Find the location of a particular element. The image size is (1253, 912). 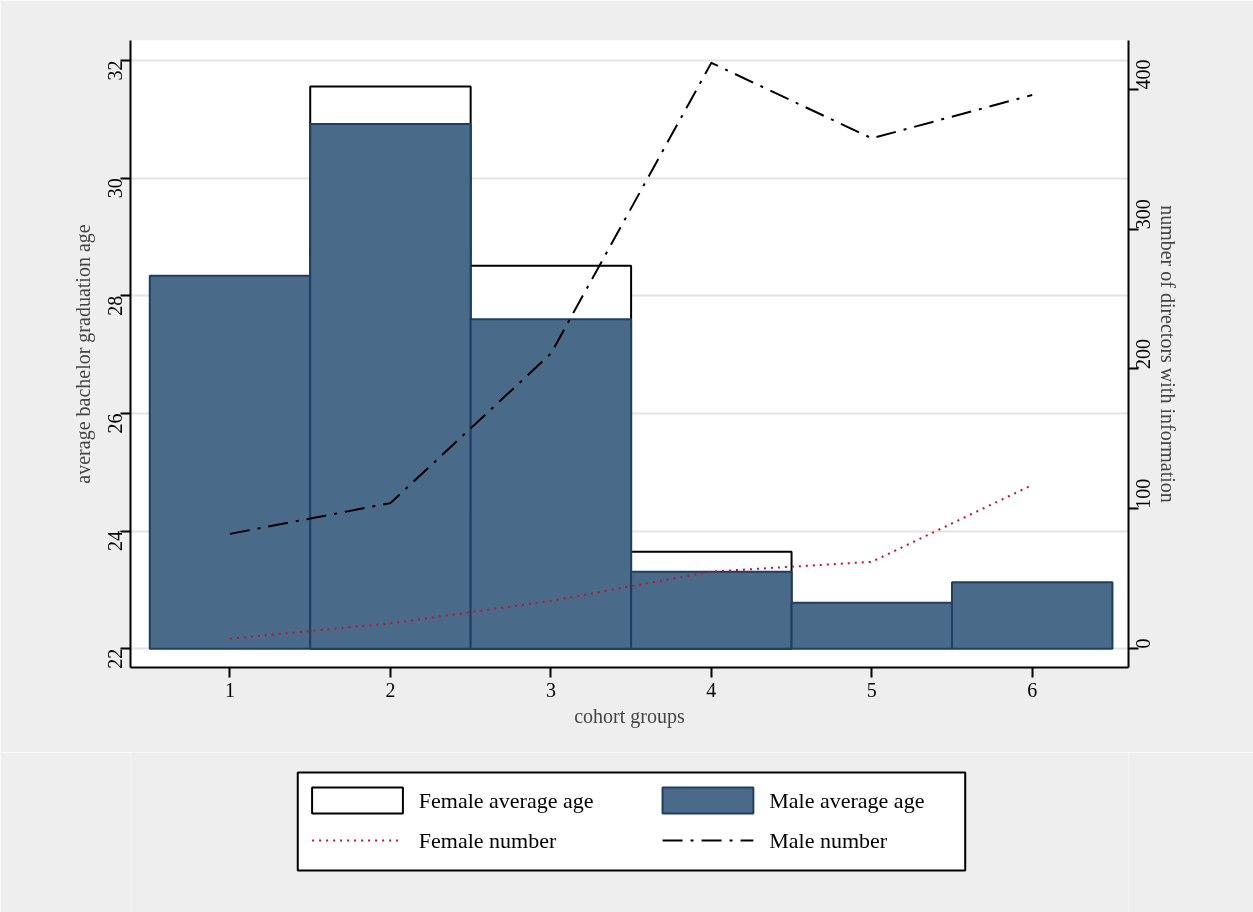

x-tick-label: 5 is located at coordinates (871, 689).